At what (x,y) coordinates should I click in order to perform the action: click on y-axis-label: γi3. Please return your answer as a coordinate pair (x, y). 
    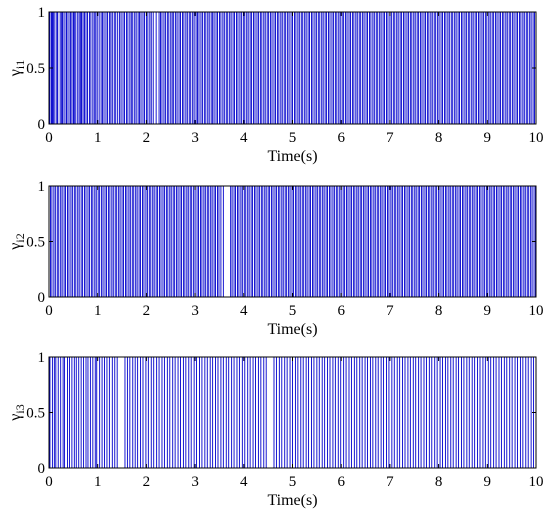
    Looking at the image, I should click on (17, 412).